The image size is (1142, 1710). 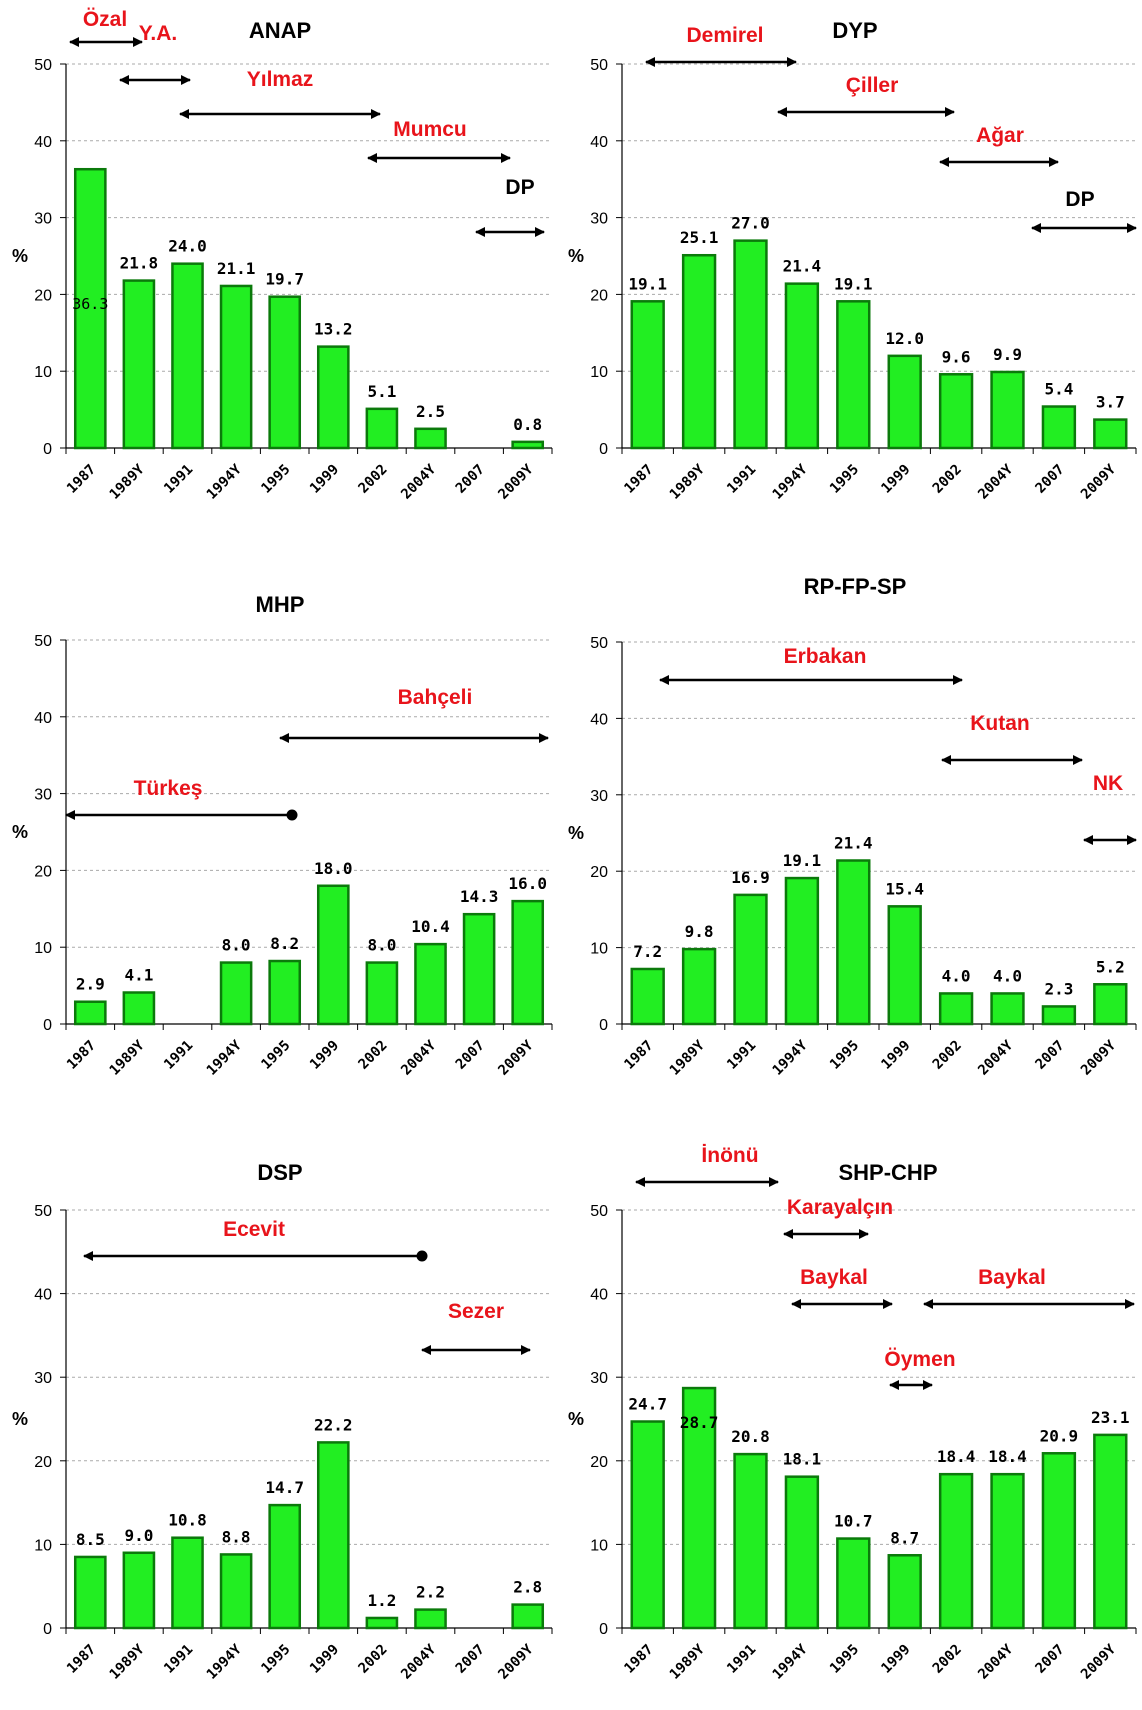 What do you see at coordinates (1058, 988) in the screenshot?
I see `data-label: 2.3` at bounding box center [1058, 988].